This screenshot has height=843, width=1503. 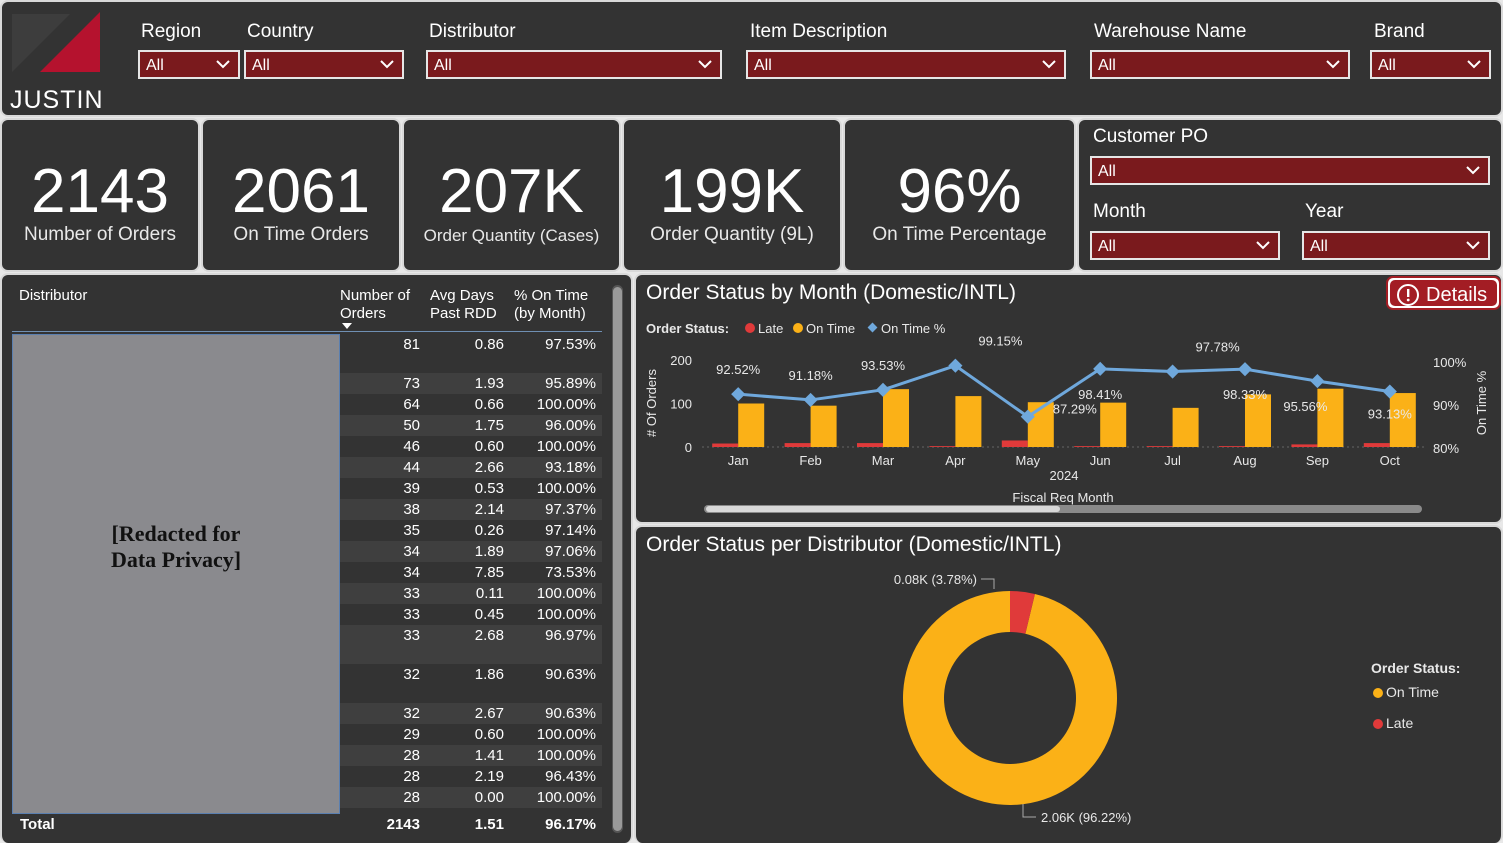 I want to click on cell-avg-days: 2.14, so click(x=489, y=509).